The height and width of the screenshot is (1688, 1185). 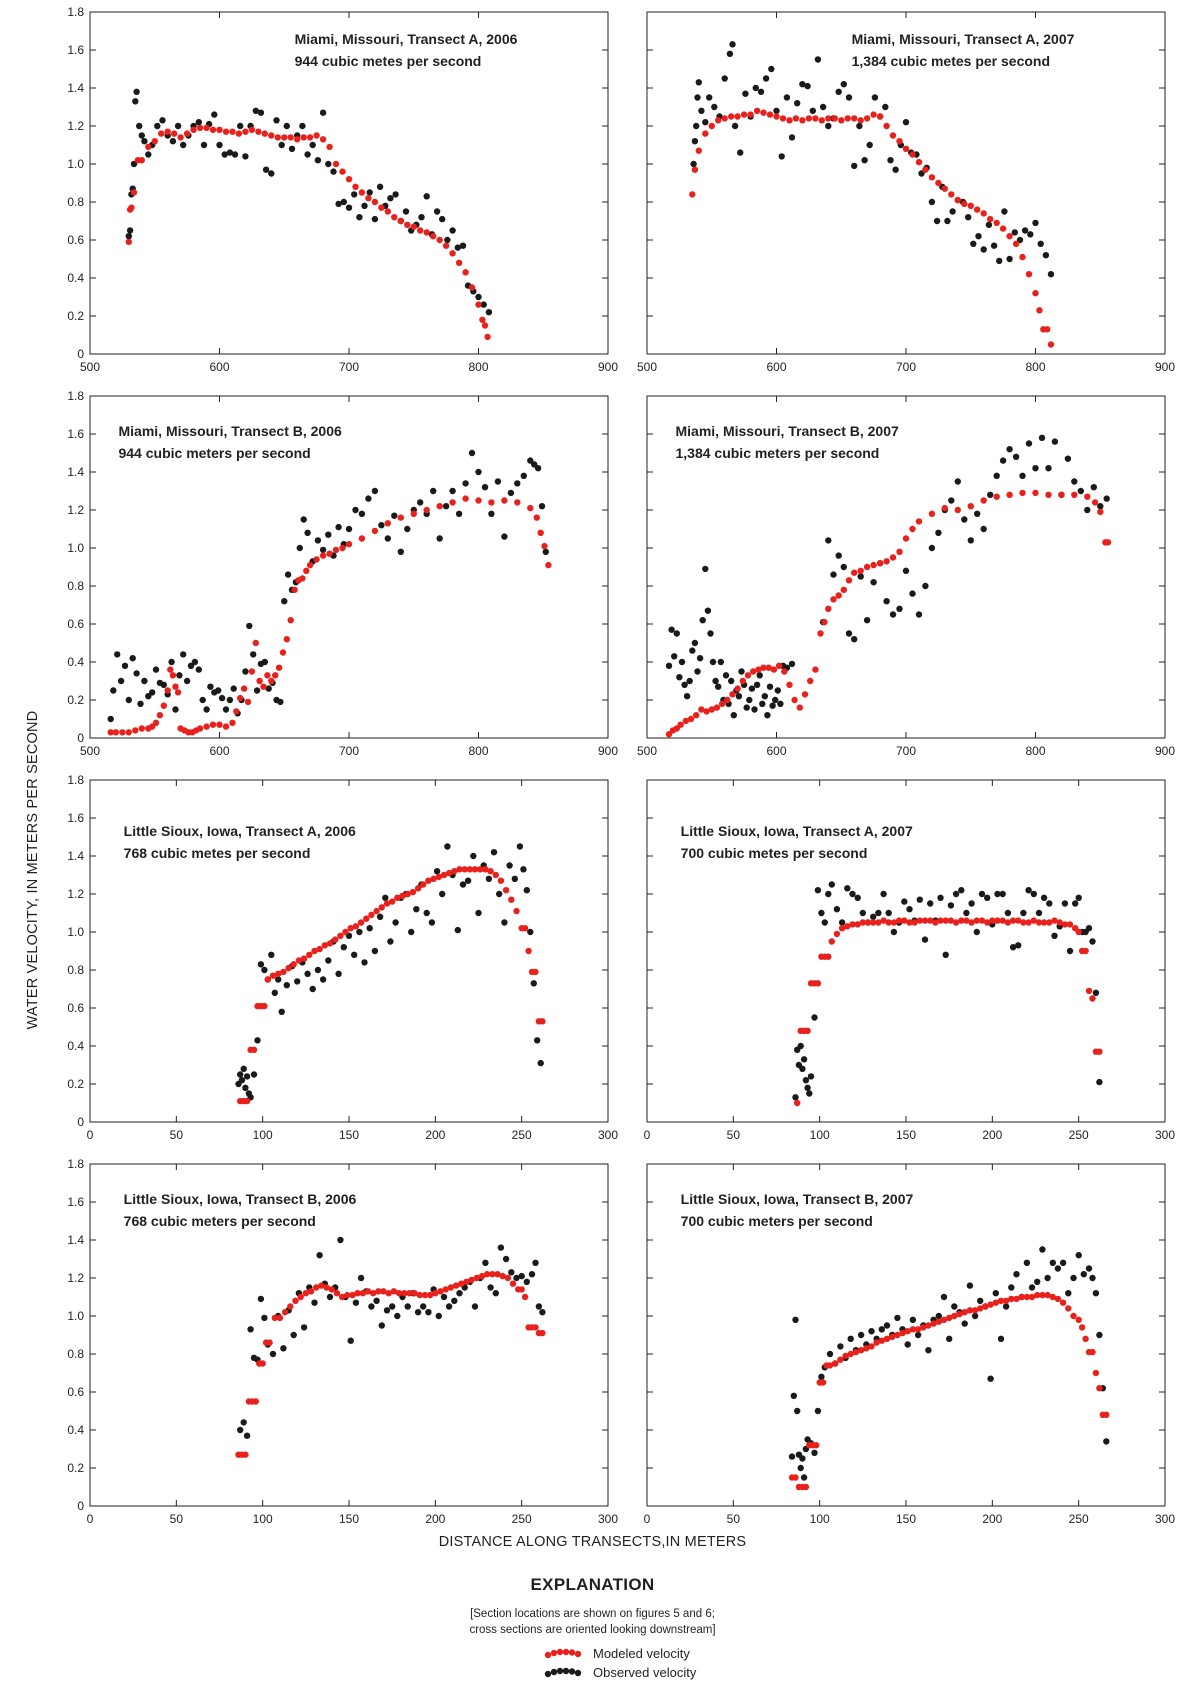 I want to click on x-tick-label: 600, so click(x=776, y=367).